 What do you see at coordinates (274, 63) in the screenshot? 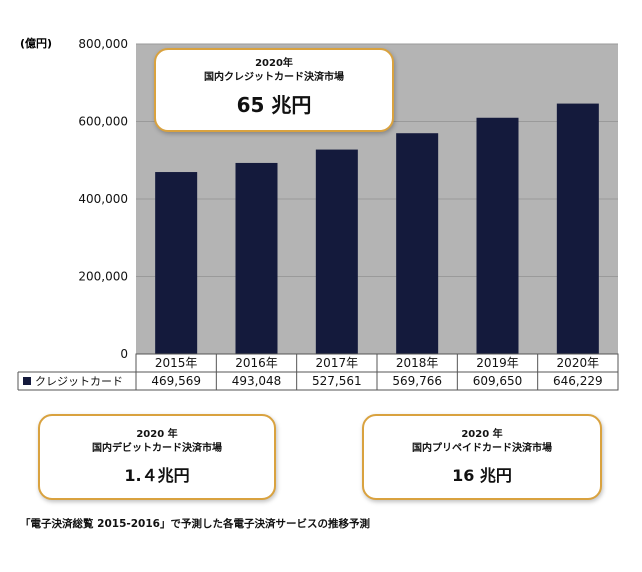
I see `credit-callout-year: 2020年` at bounding box center [274, 63].